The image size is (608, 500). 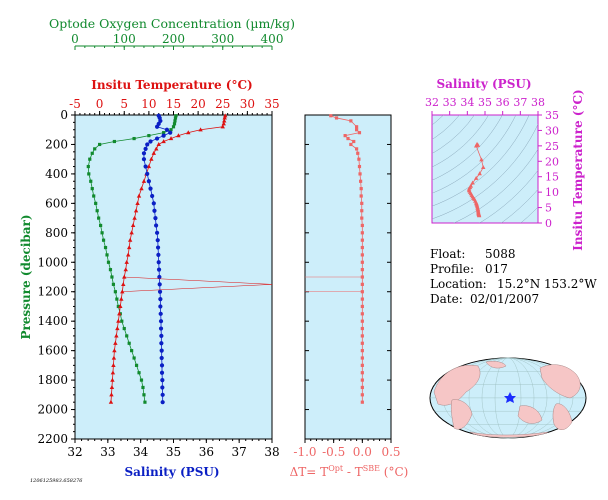 I want to click on ts-y-tick-label: 0, so click(x=548, y=223).